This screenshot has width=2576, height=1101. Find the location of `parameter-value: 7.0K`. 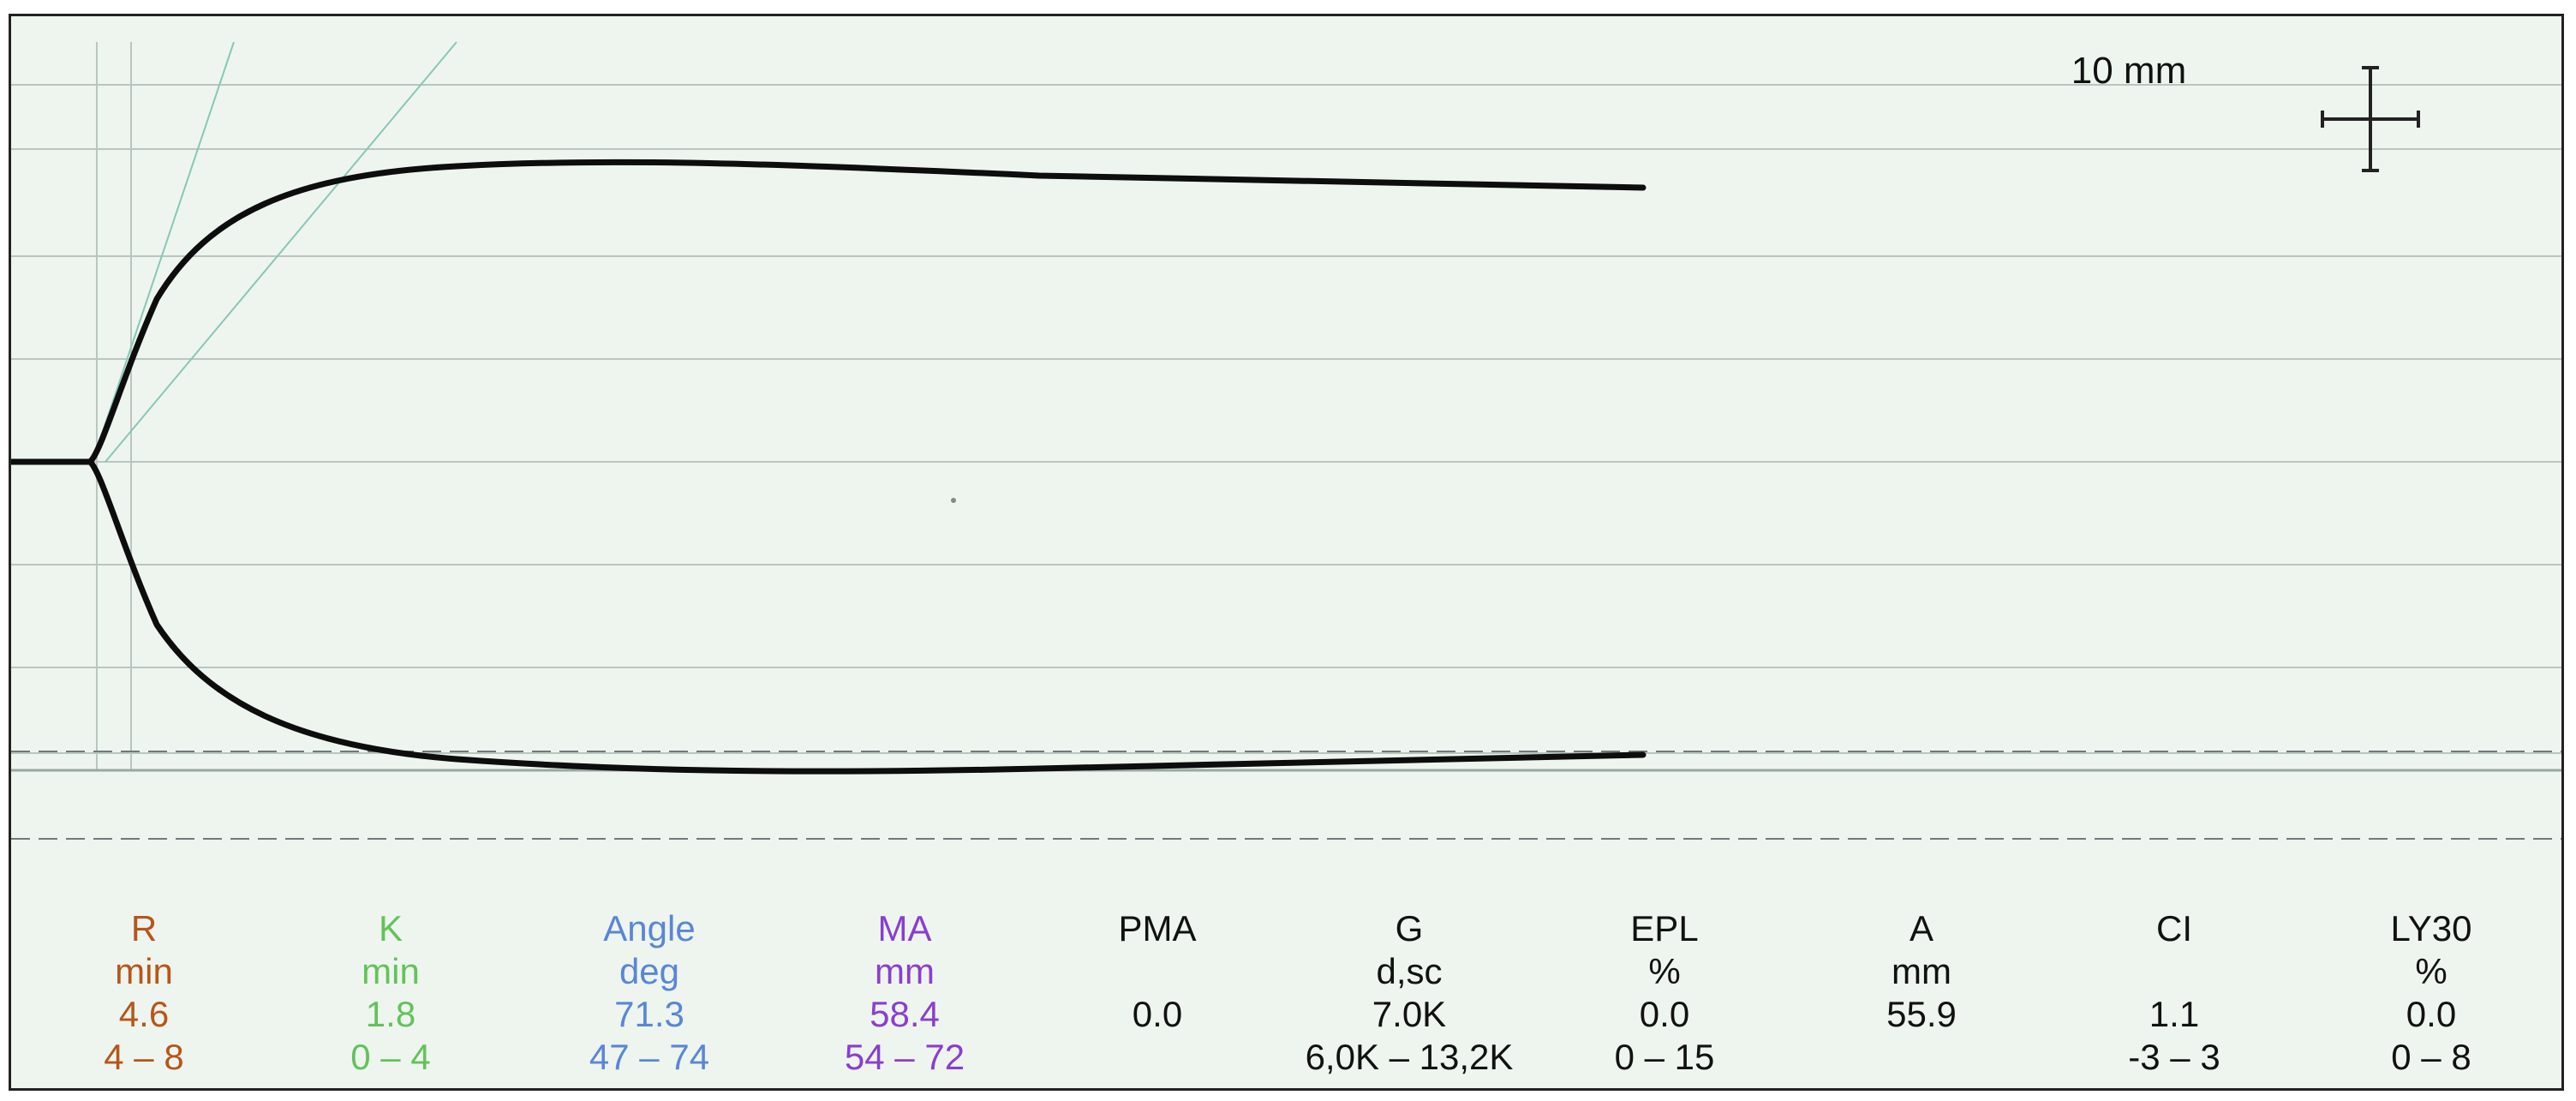

parameter-value: 7.0K is located at coordinates (1410, 1014).